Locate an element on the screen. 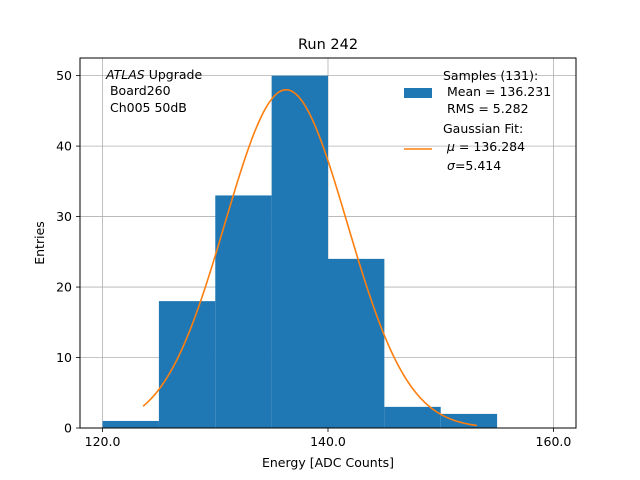 The height and width of the screenshot is (480, 640). y-tick-label: 30 is located at coordinates (64, 216).